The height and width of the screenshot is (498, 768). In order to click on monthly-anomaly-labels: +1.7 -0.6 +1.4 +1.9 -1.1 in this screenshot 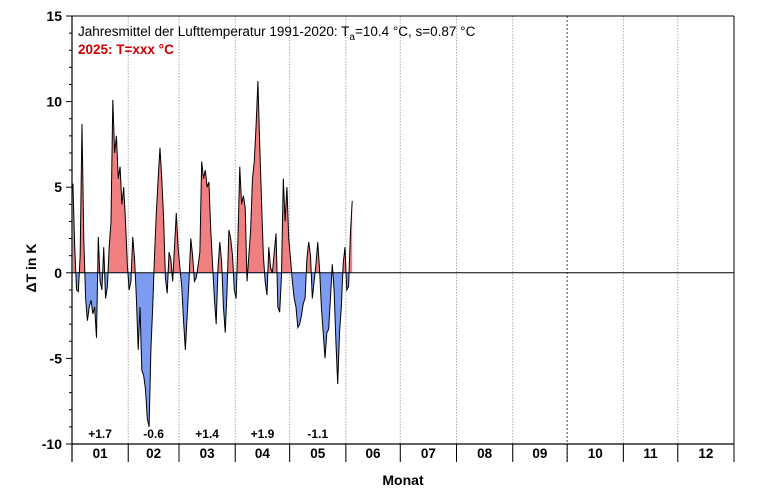, I will do `click(208, 434)`.